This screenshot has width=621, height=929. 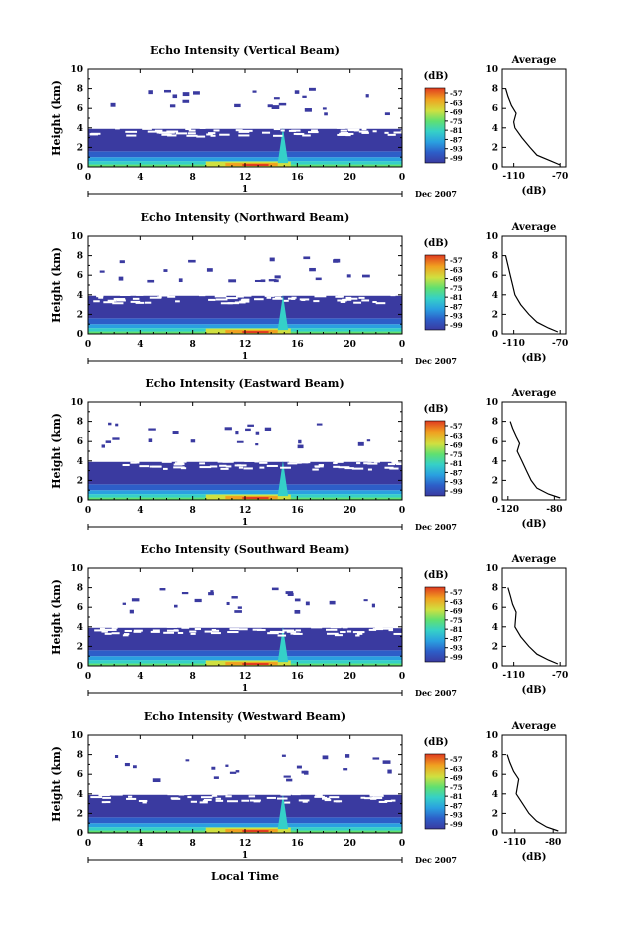 What do you see at coordinates (255, 831) in the screenshot?
I see `heatmap-enhancement` at bounding box center [255, 831].